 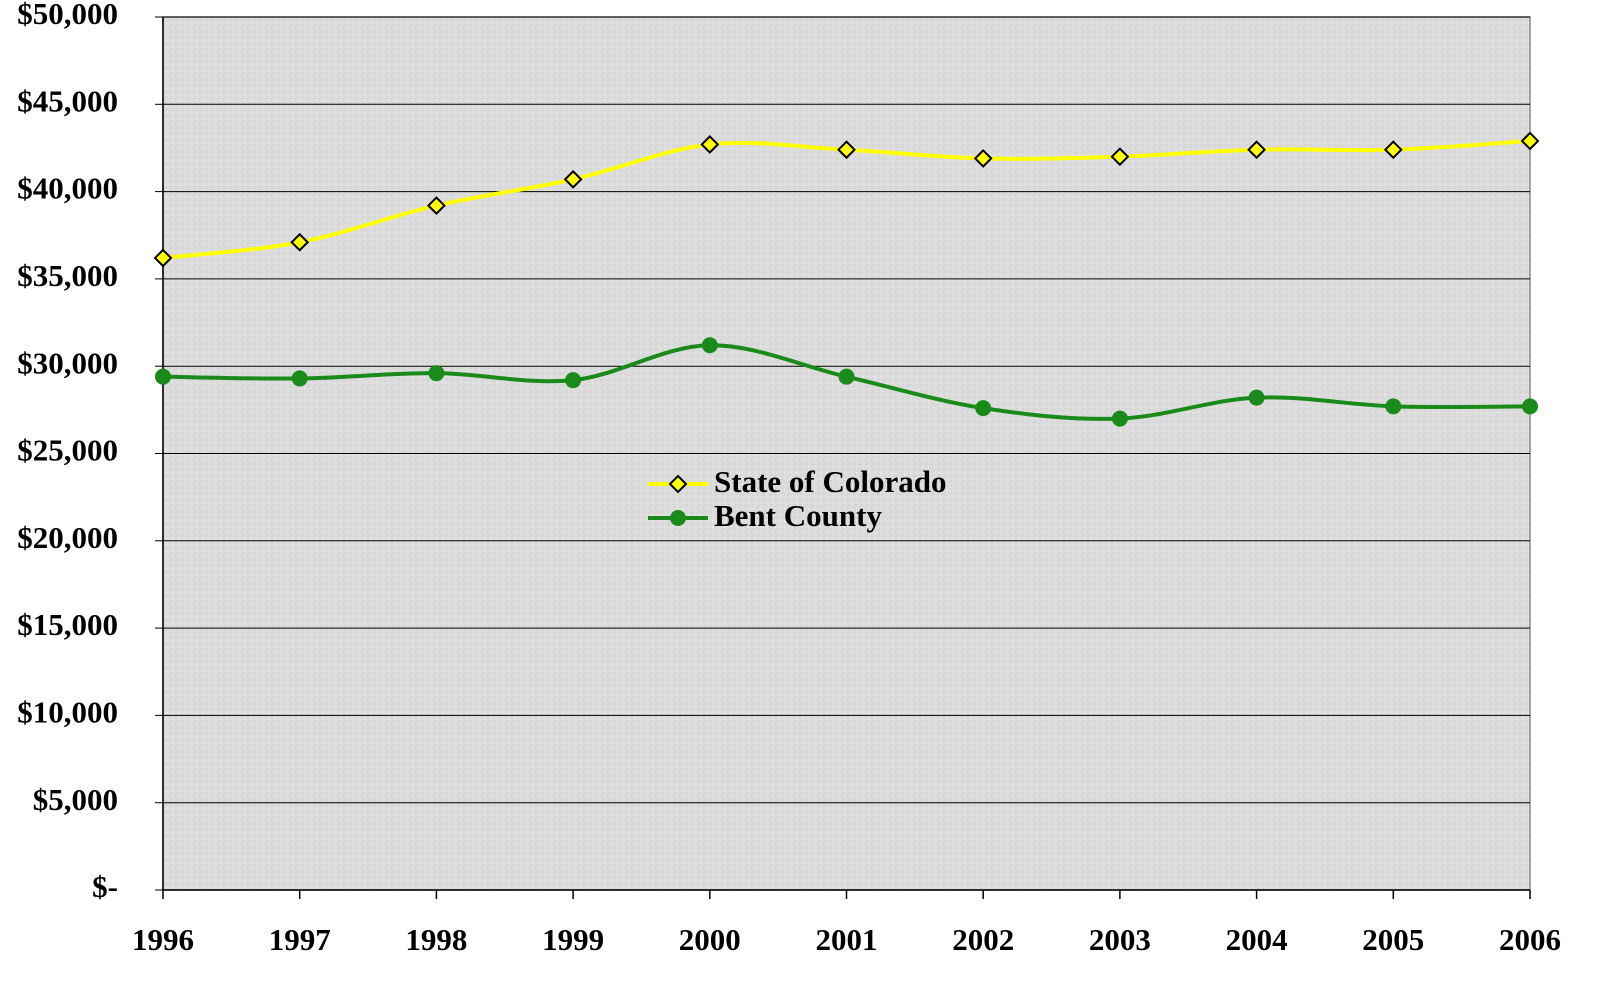 What do you see at coordinates (67, 537) in the screenshot?
I see `y-tick-label: $20,000` at bounding box center [67, 537].